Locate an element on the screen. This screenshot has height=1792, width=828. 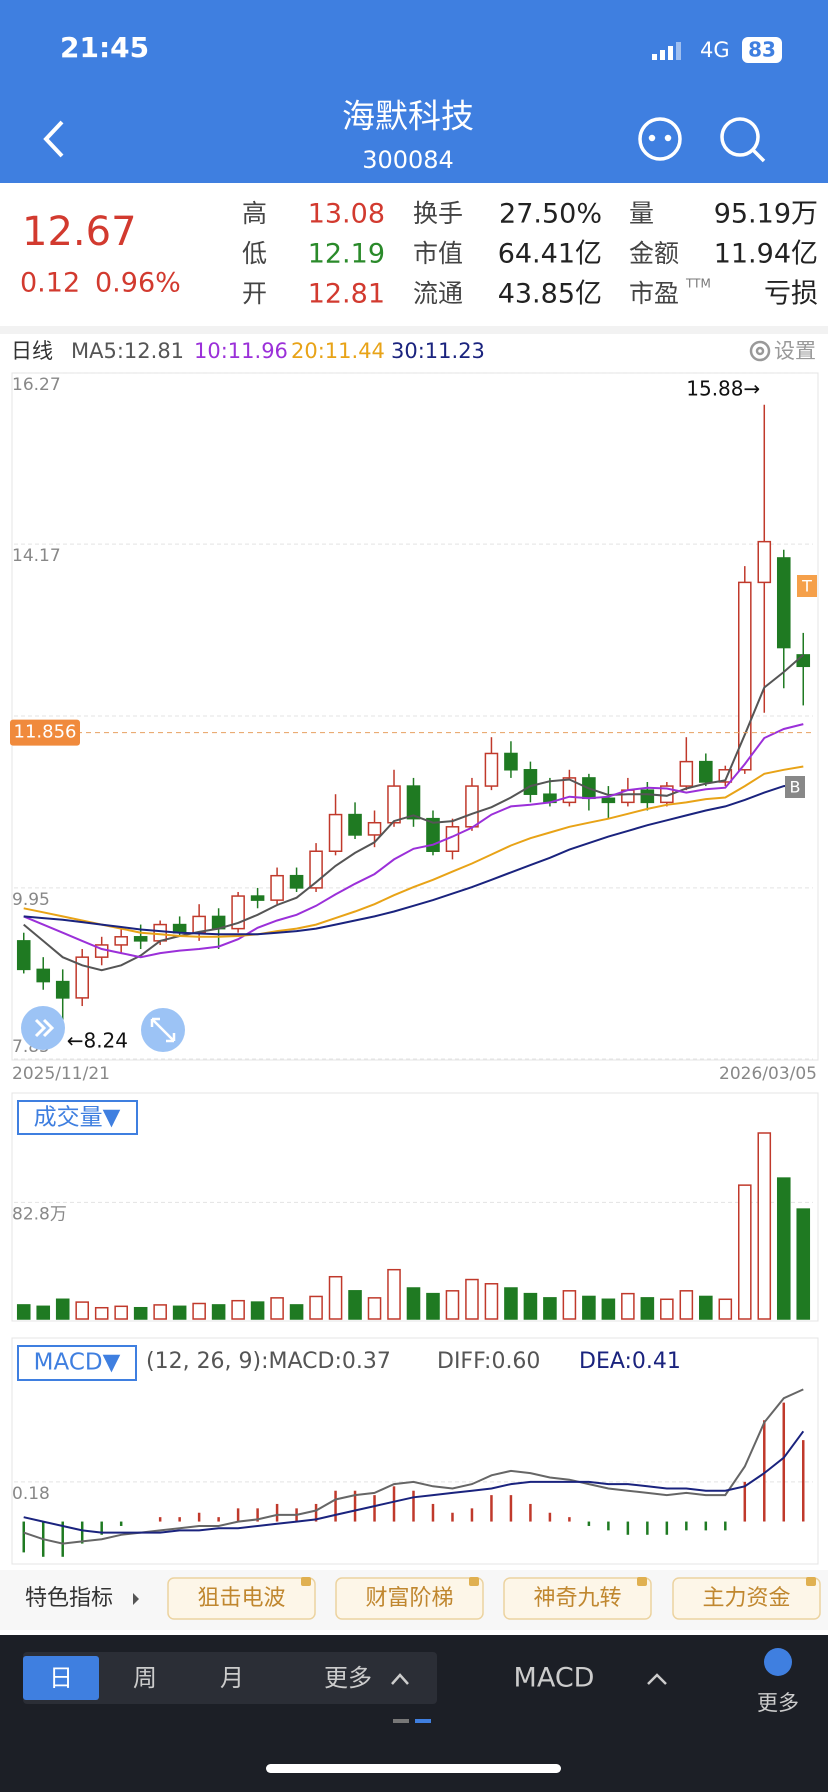
tab-month: 月 is located at coordinates (232, 1678).